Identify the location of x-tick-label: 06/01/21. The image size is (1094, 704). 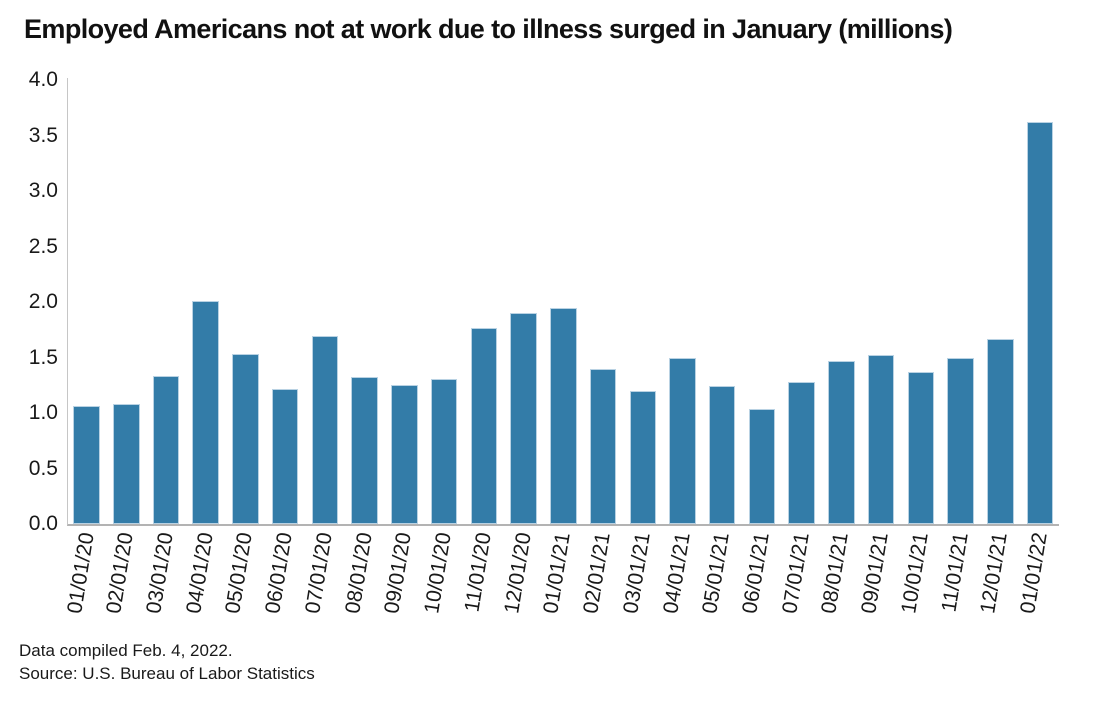
(756, 573).